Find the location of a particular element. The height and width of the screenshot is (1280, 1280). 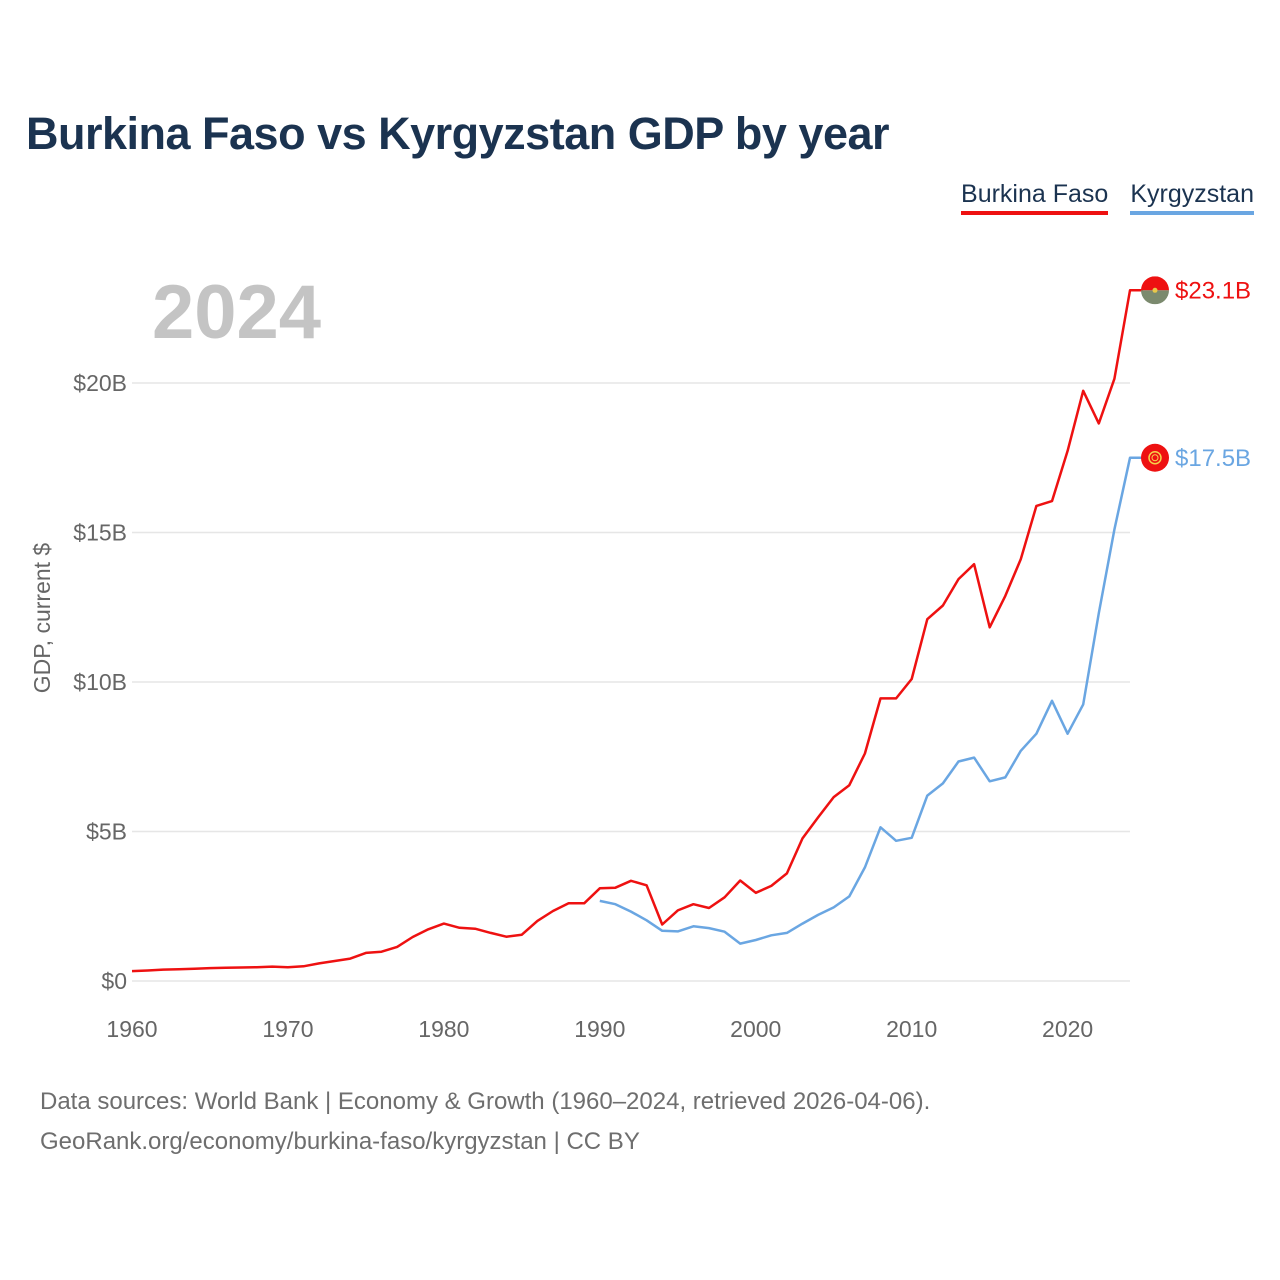

chart-title: Burkina Faso vs Kyrgyzstan GDP by year is located at coordinates (458, 133).